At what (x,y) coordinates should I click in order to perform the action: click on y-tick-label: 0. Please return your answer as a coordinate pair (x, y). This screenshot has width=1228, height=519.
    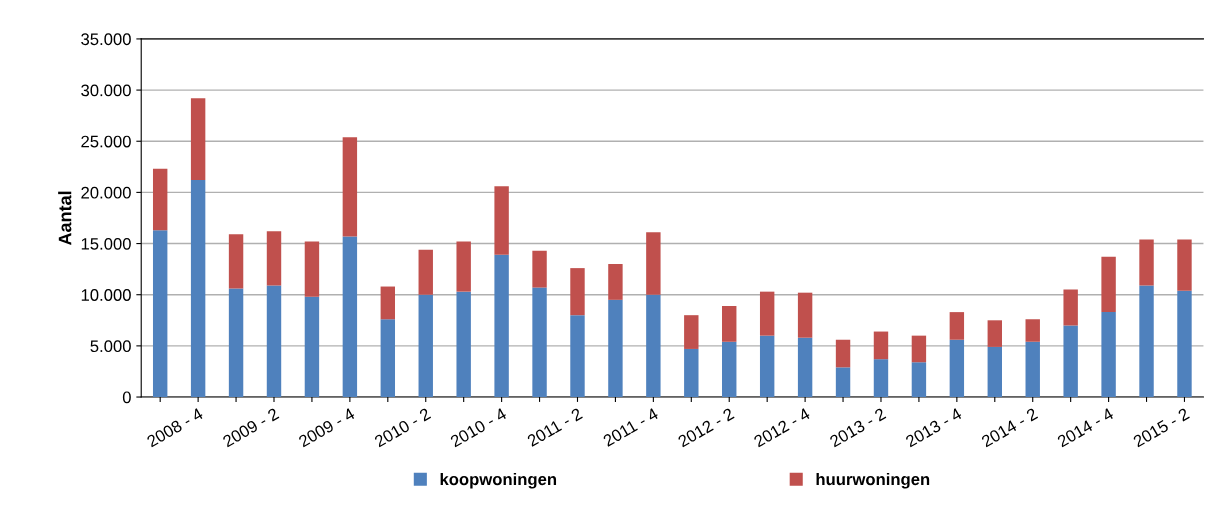
    Looking at the image, I should click on (126, 397).